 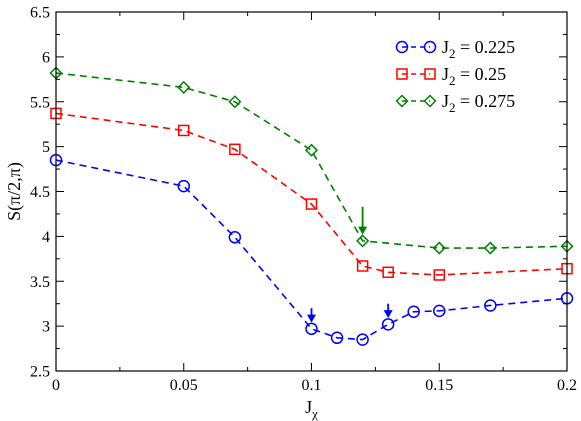 What do you see at coordinates (46, 57) in the screenshot?
I see `y-tick-label-7: 6` at bounding box center [46, 57].